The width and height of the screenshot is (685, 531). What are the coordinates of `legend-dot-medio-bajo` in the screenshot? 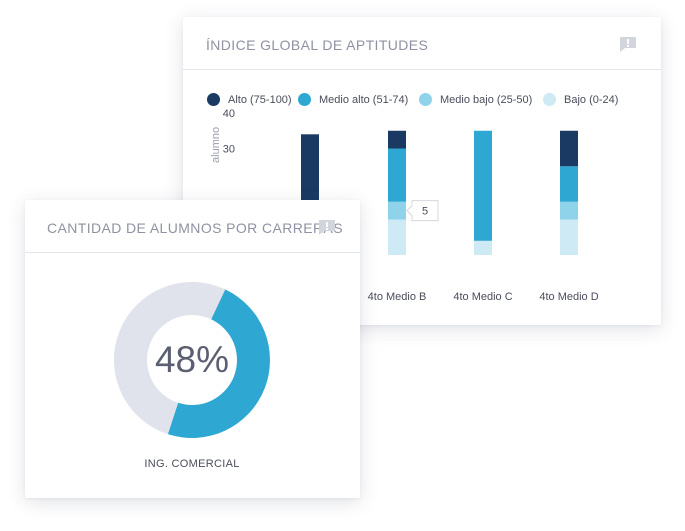 It's located at (425, 99).